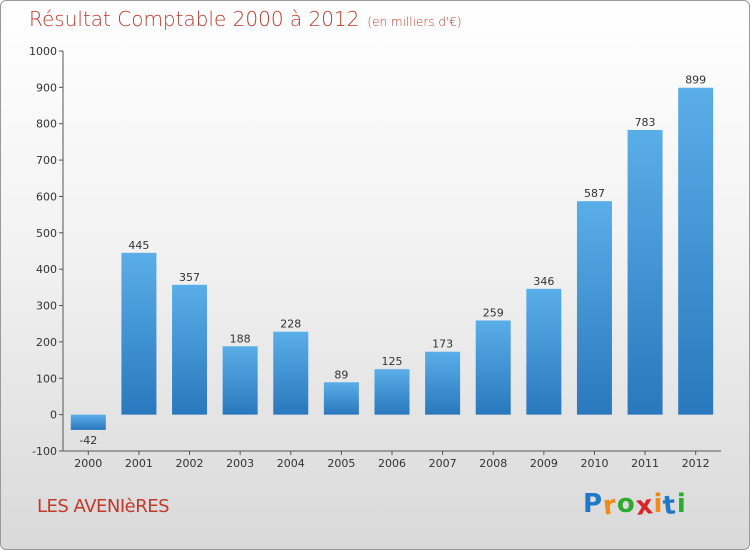 This screenshot has height=551, width=750. I want to click on proxiti-logo: Proxiti, so click(635, 505).